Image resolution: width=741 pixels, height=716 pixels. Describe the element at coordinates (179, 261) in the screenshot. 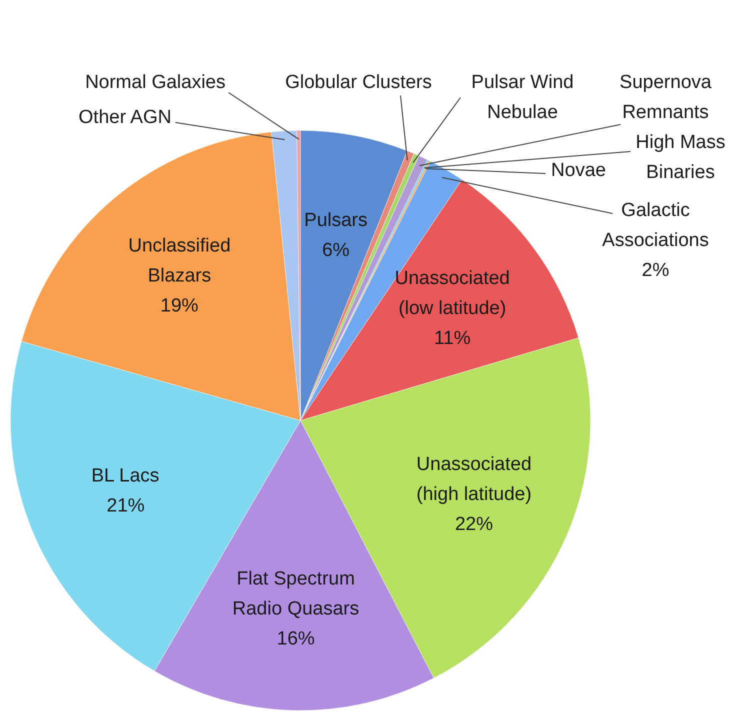

I see `slice-label: Unclassified Blazars` at that location.